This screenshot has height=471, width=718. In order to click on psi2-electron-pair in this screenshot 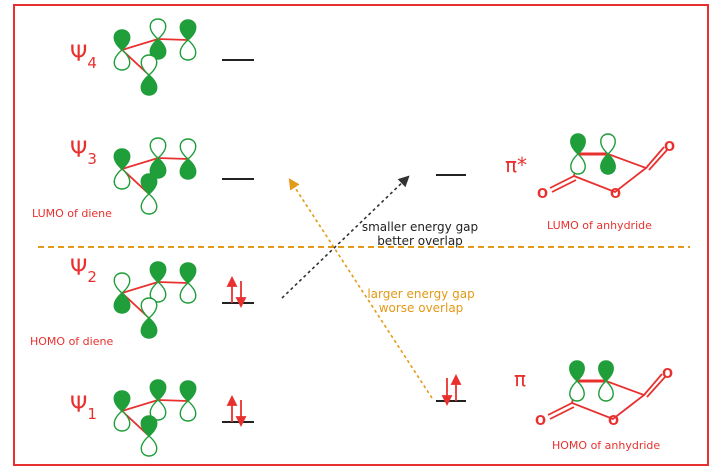, I will do `click(236, 292)`.